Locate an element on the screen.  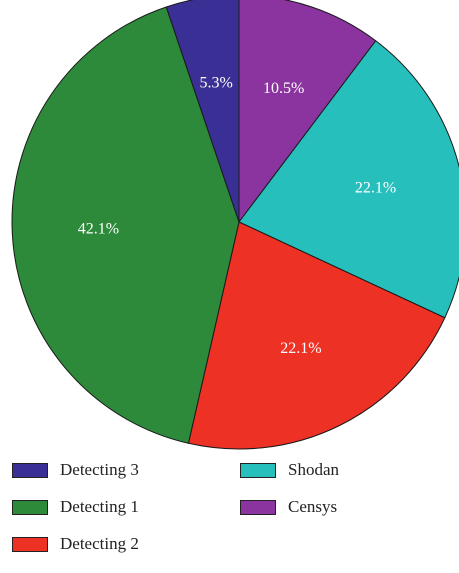
pie-slice-censys is located at coordinates (307, 111).